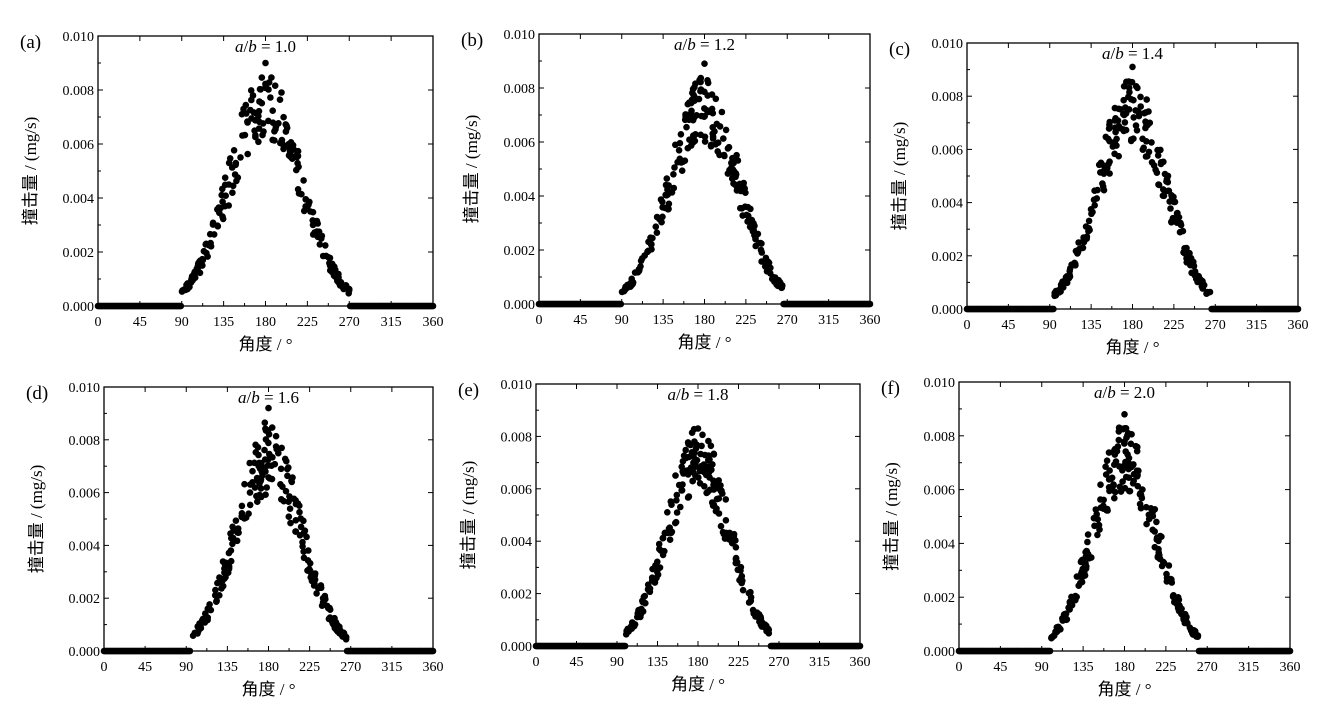 This screenshot has width=1342, height=701. Describe the element at coordinates (828, 320) in the screenshot. I see `x-tick-label: 315` at that location.